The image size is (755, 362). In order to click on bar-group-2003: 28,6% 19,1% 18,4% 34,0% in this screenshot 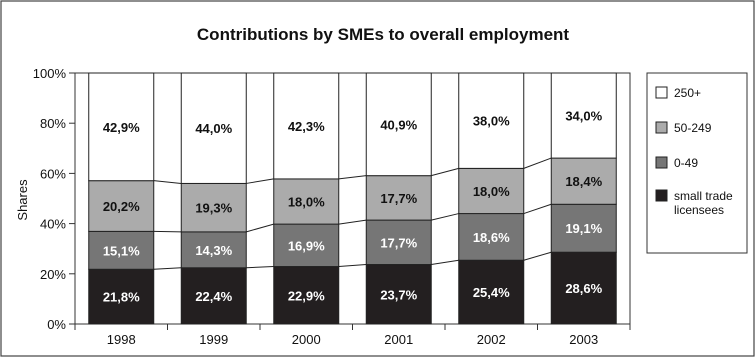, I will do `click(583, 198)`.